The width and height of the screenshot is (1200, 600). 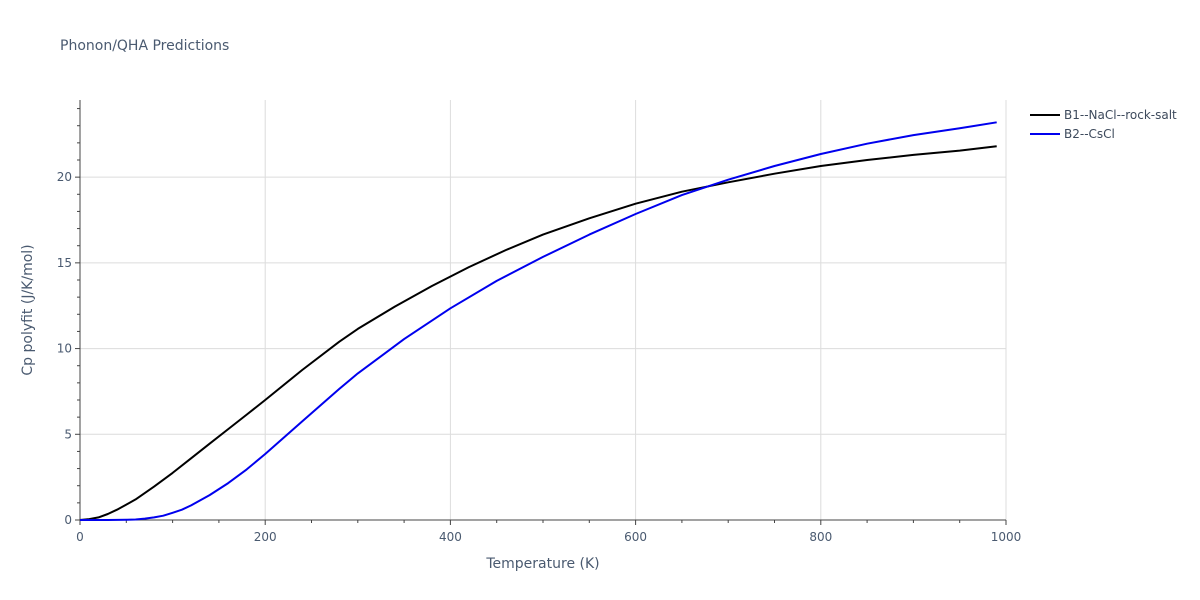 What do you see at coordinates (1120, 115) in the screenshot?
I see `legend-label: B1--NaCl--rock-salt` at bounding box center [1120, 115].